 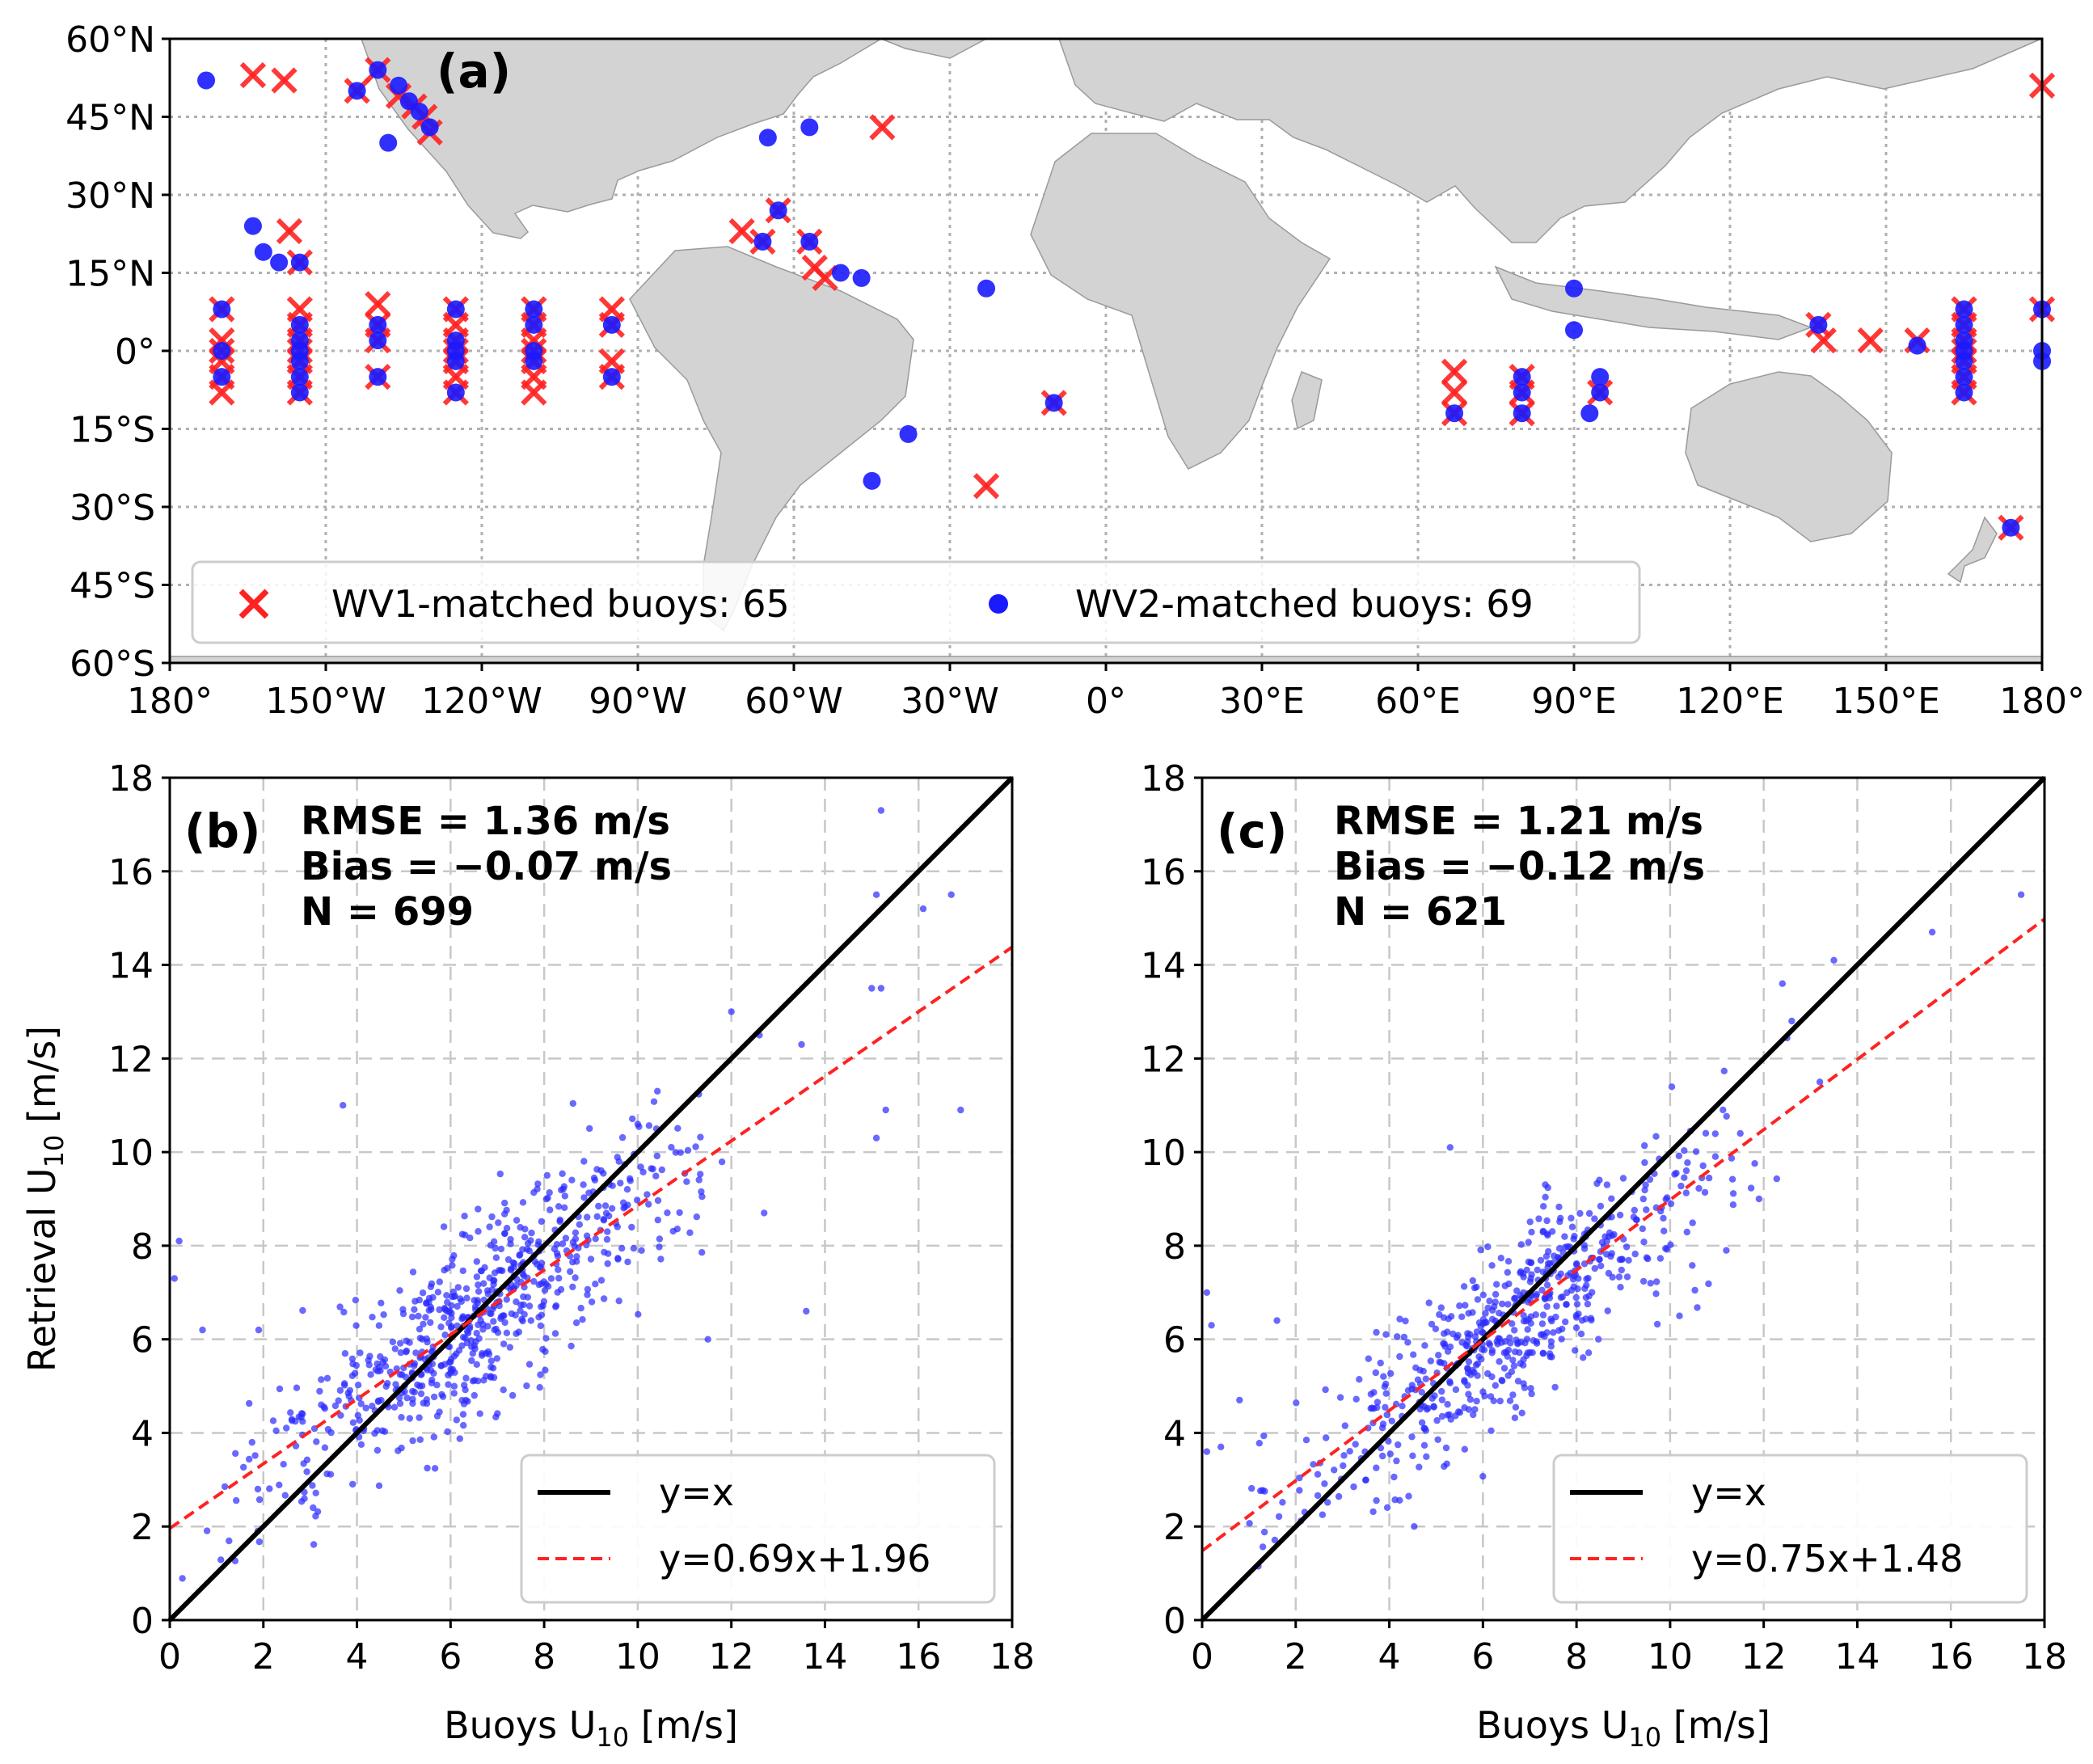 What do you see at coordinates (170, 701) in the screenshot?
I see `map-x-tick-label: 180°` at bounding box center [170, 701].